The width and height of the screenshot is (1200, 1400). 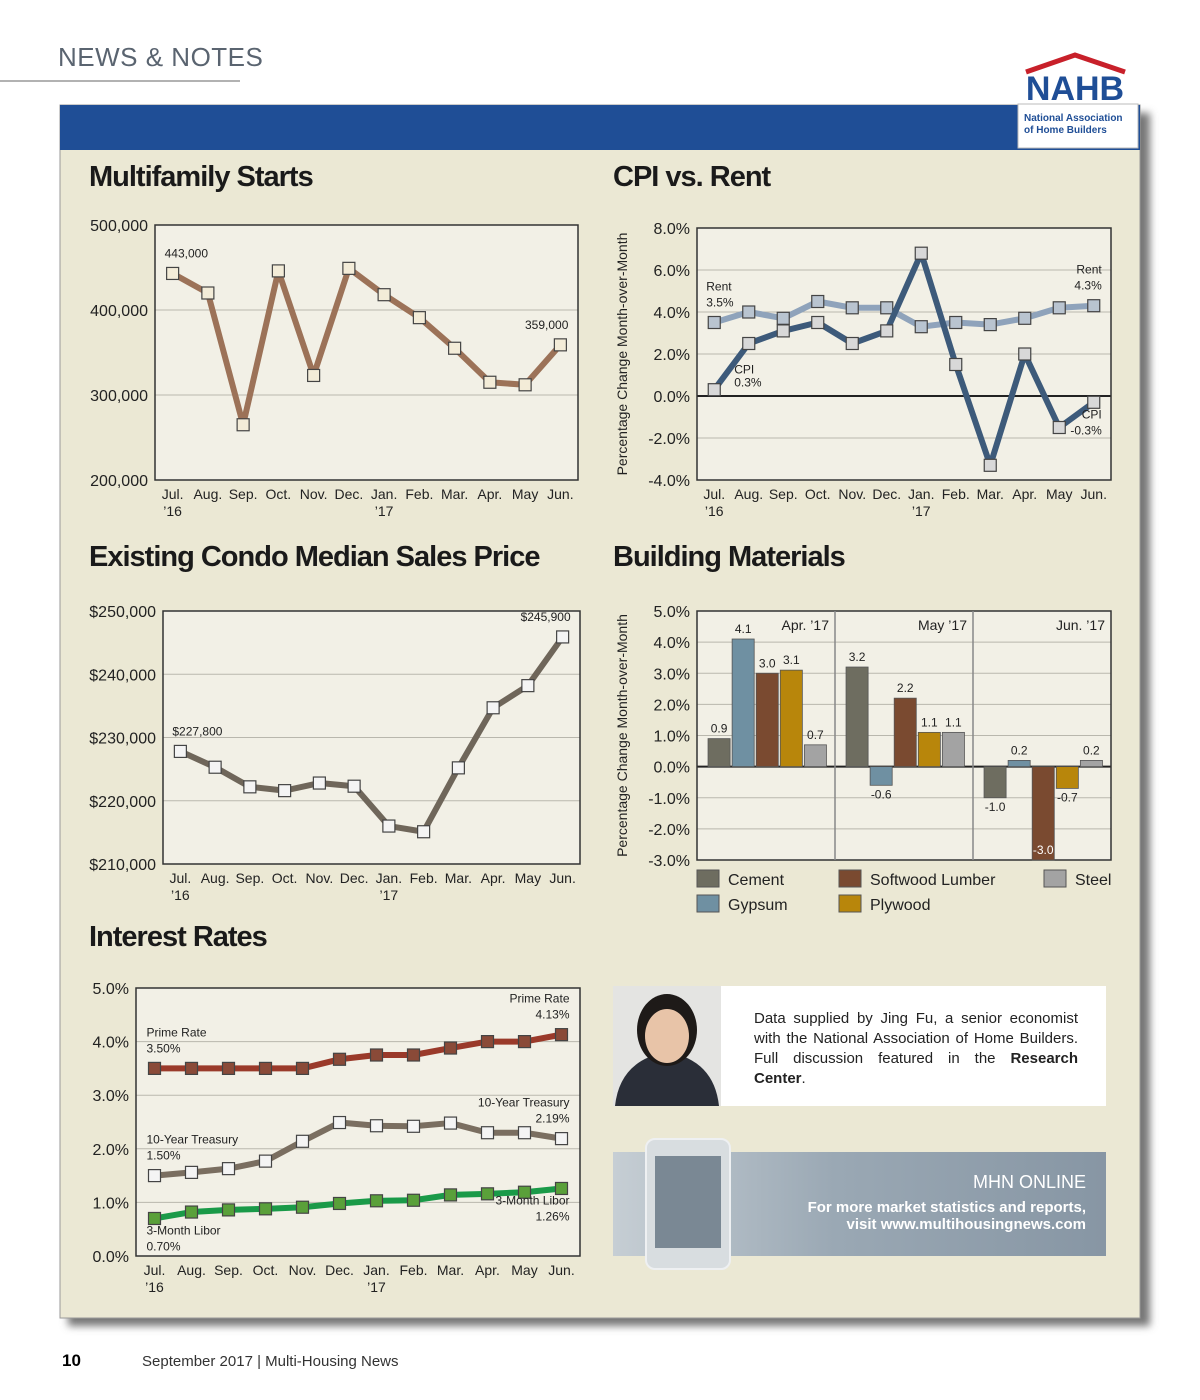 What do you see at coordinates (164, 1246) in the screenshot?
I see `value-label: 0.70%` at bounding box center [164, 1246].